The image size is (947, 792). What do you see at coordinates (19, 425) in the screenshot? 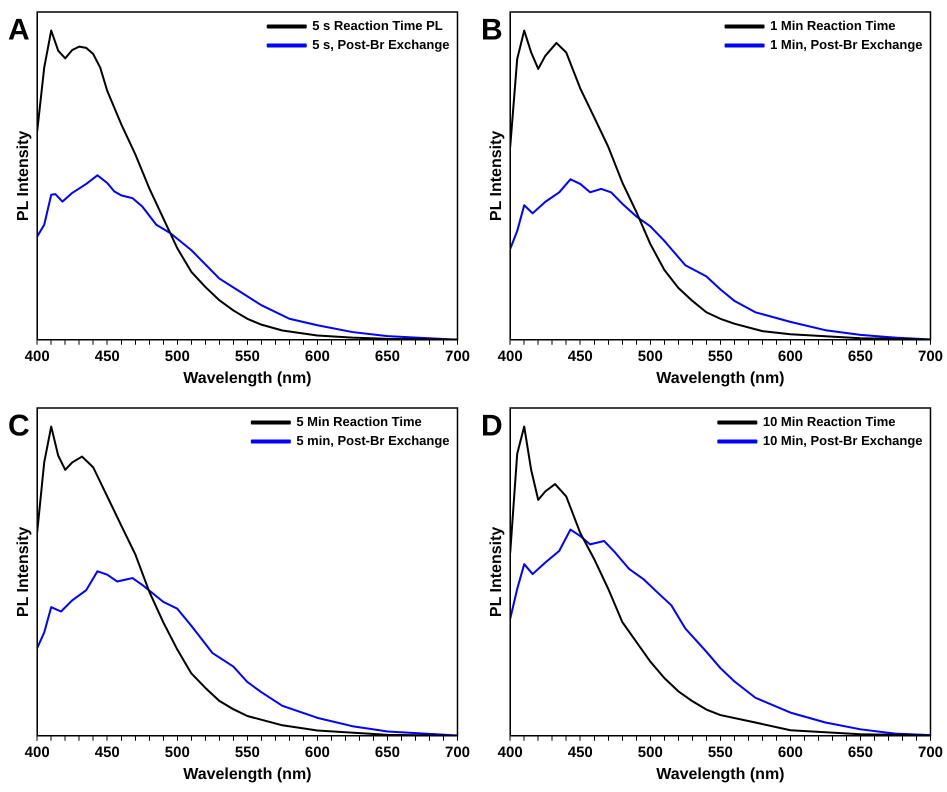
I see `chart-title: C` at bounding box center [19, 425].